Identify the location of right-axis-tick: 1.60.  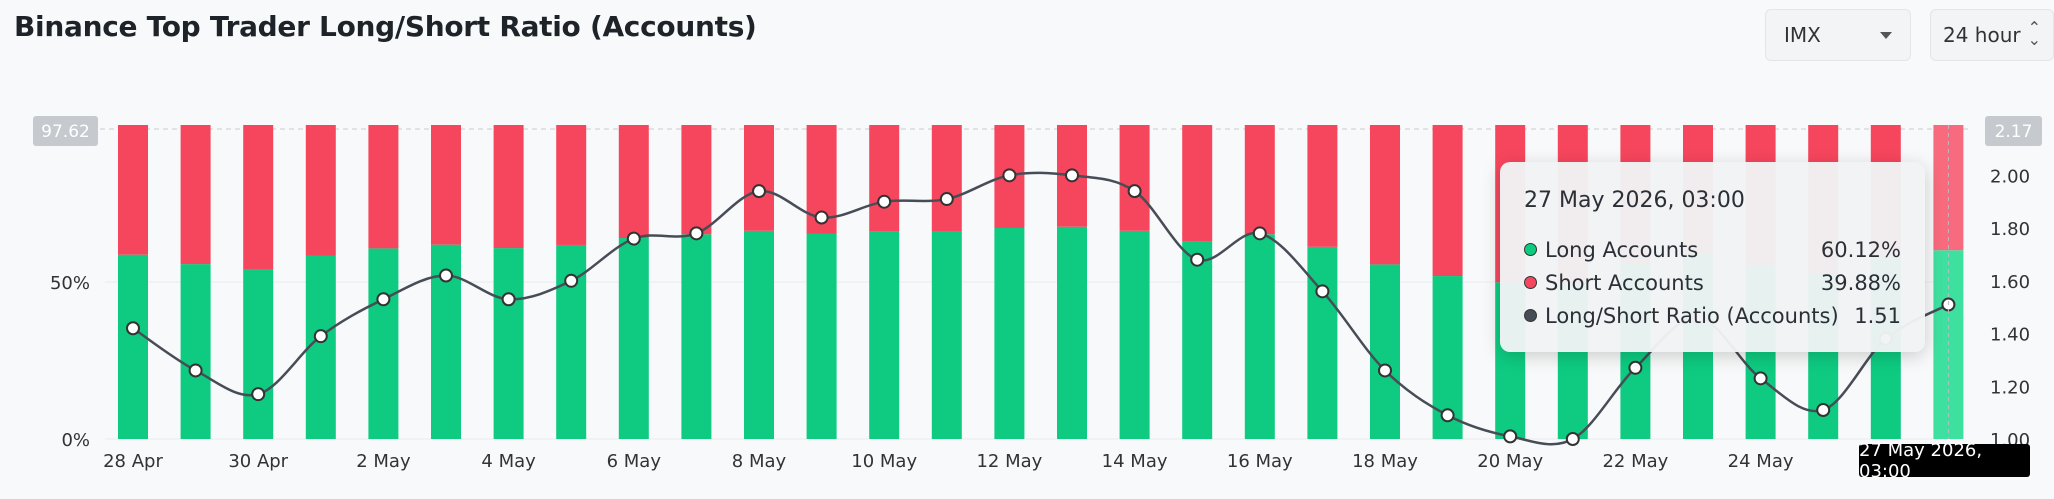
(2010, 282).